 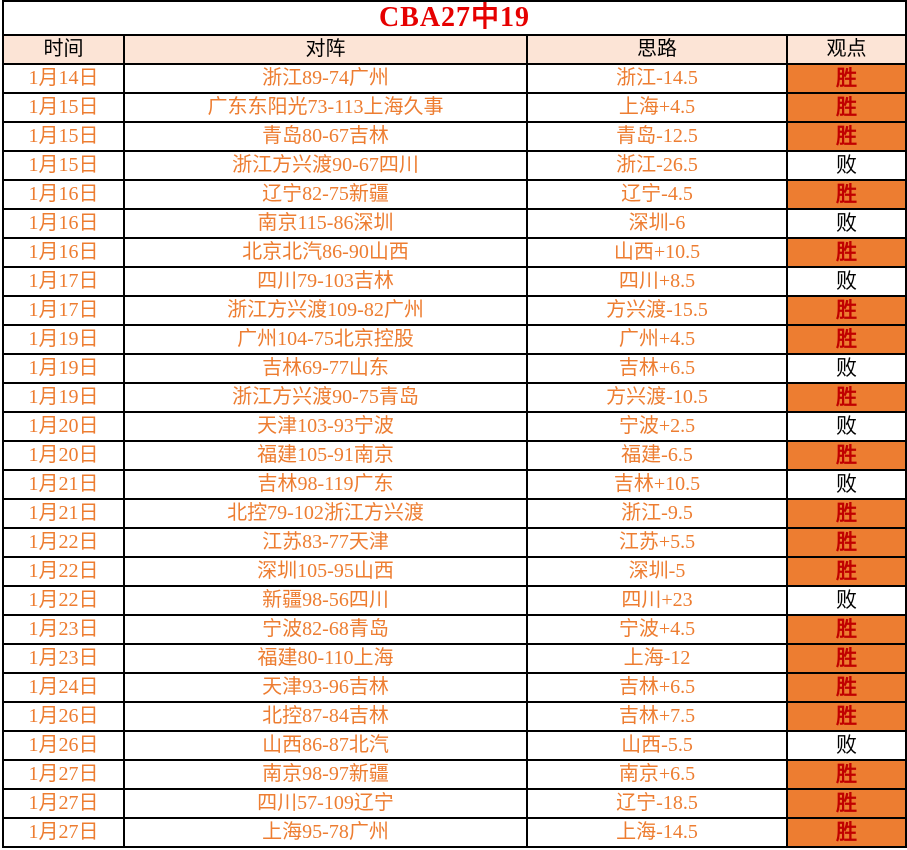 What do you see at coordinates (657, 194) in the screenshot?
I see `pick-cell: 辽宁-4.5` at bounding box center [657, 194].